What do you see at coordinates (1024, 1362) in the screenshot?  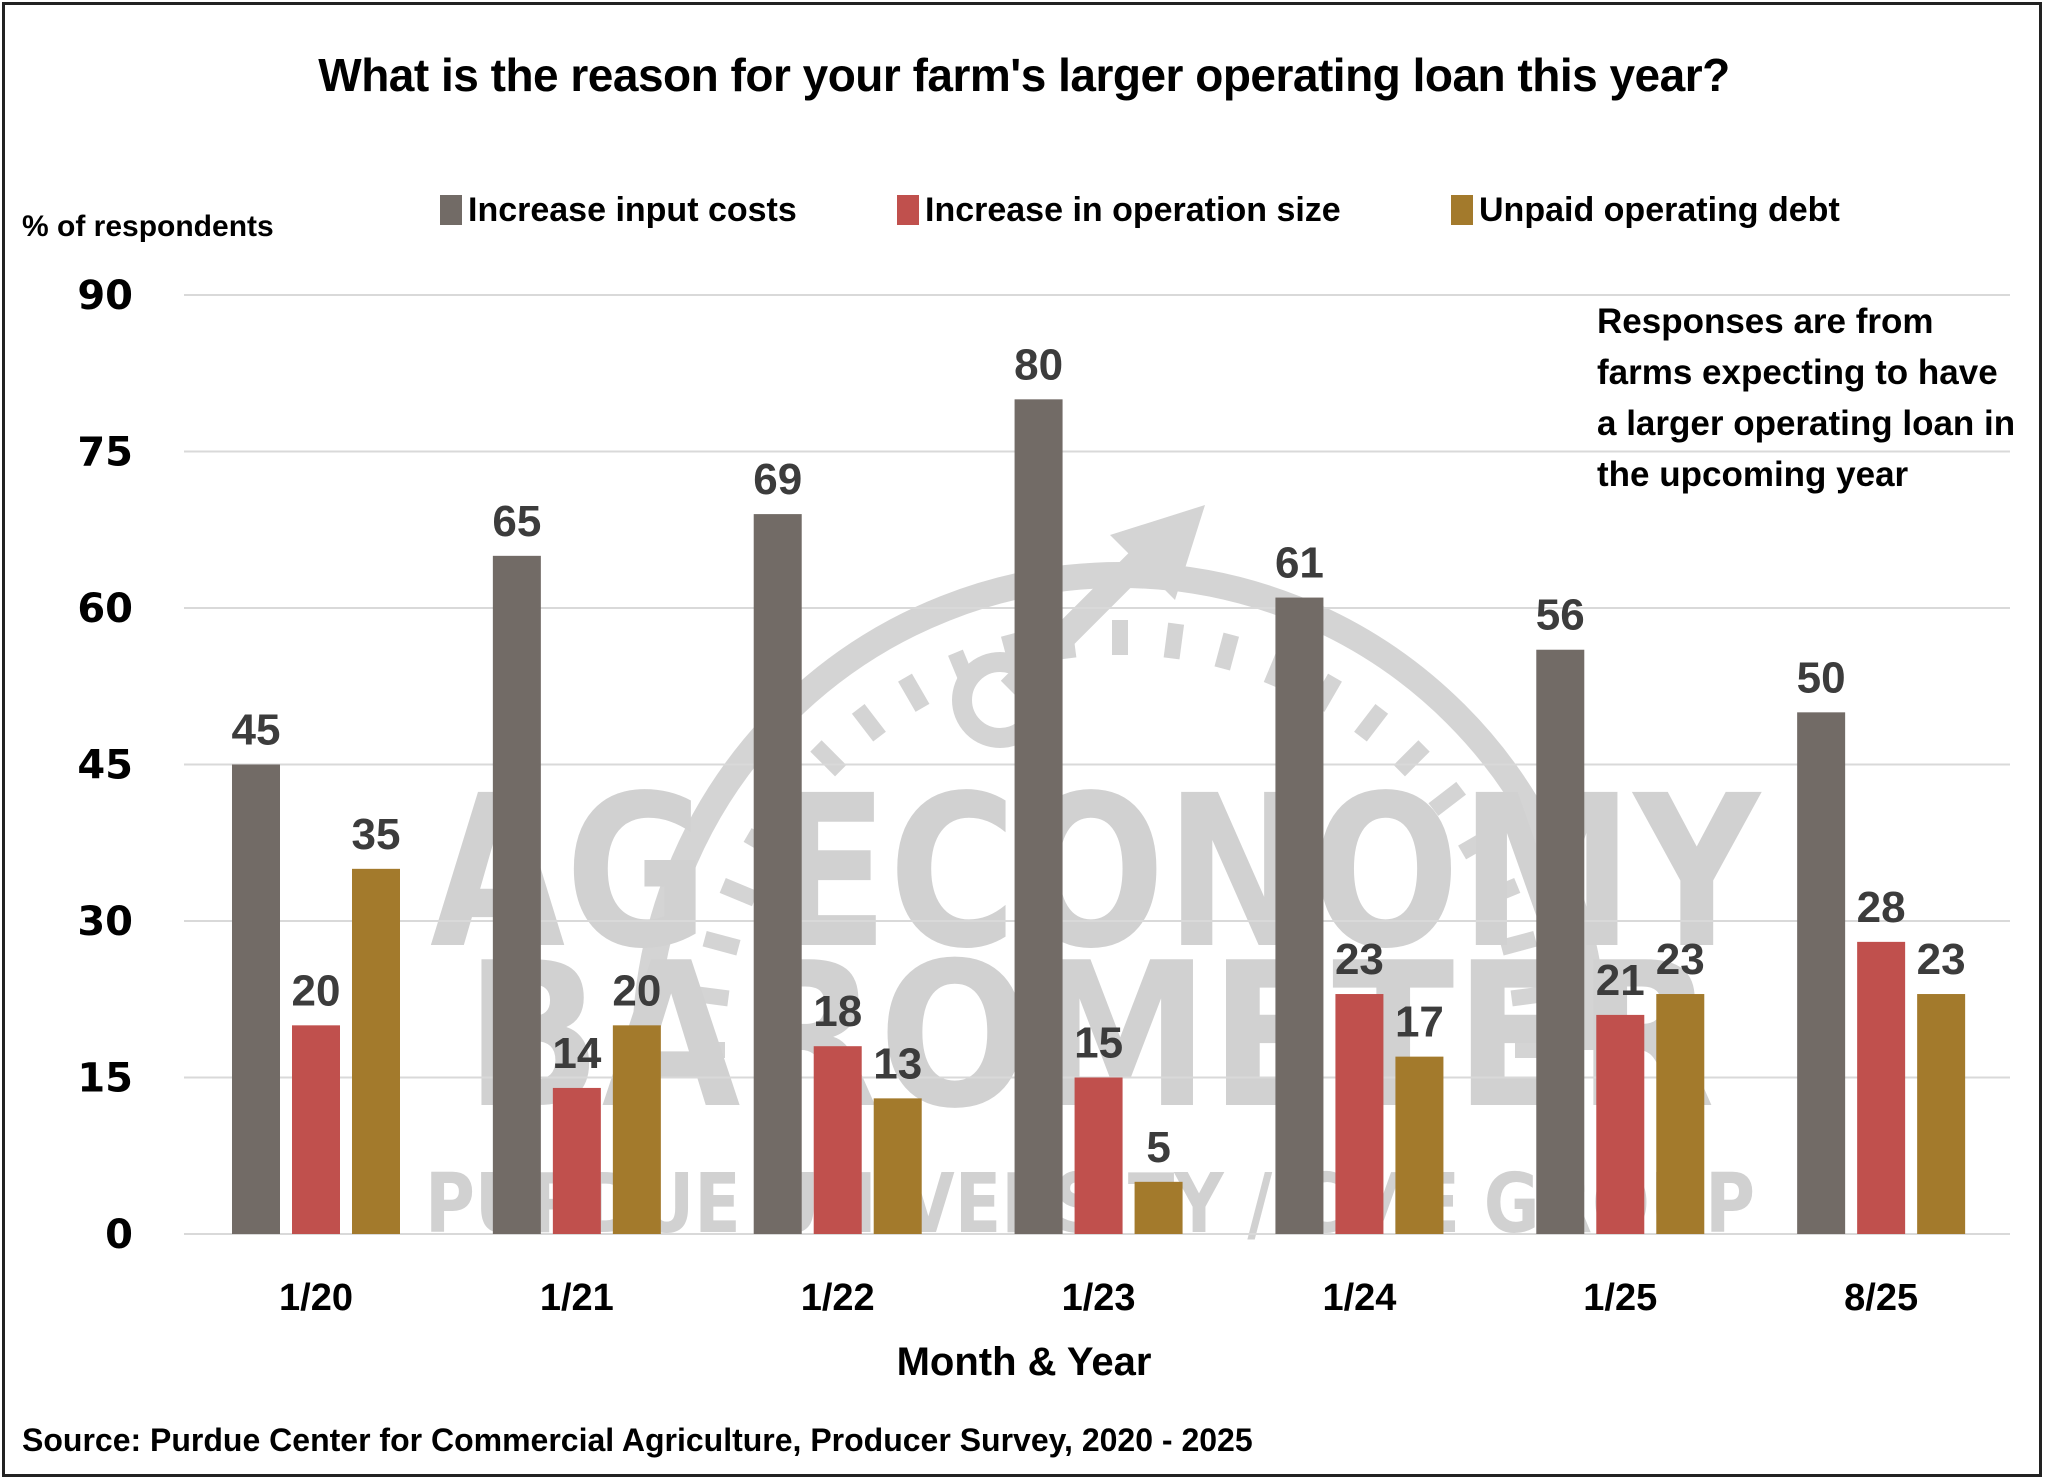 I see `x-axis-label: Month & Year` at bounding box center [1024, 1362].